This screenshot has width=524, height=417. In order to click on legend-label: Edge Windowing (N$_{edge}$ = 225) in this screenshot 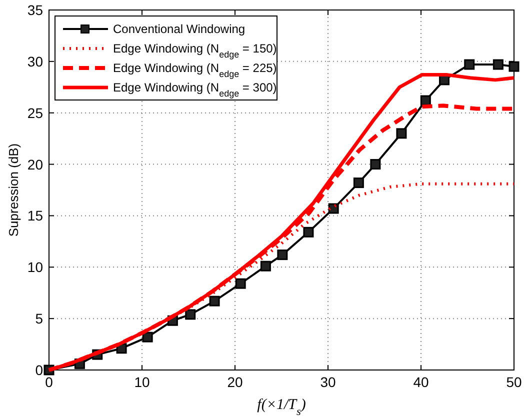, I will do `click(195, 70)`.